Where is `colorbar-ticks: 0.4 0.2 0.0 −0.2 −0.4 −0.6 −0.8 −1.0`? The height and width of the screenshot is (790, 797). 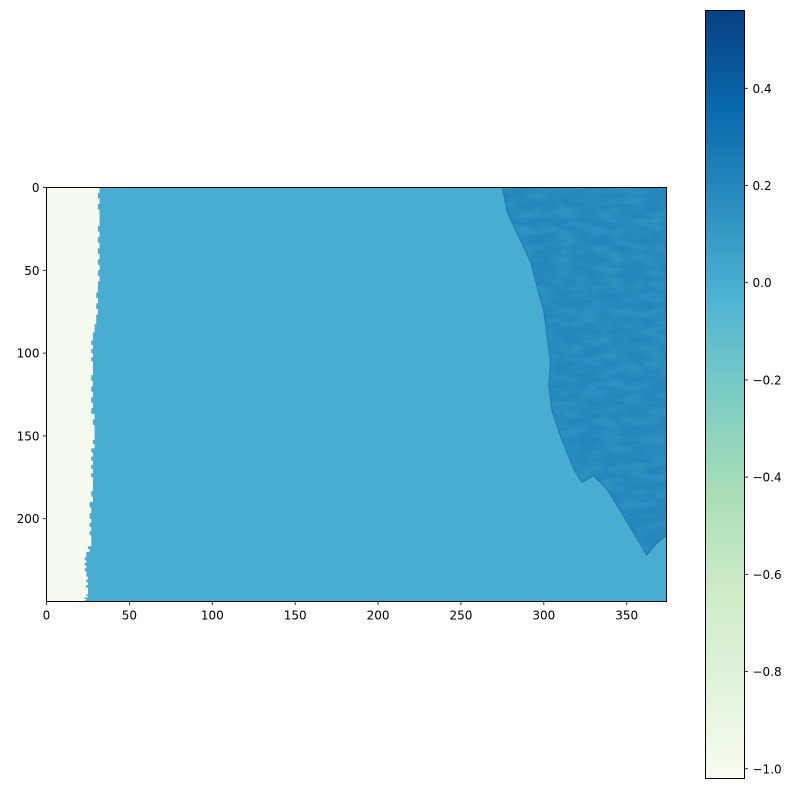
colorbar-ticks: 0.4 0.2 0.0 −0.2 −0.4 −0.6 −0.8 −1.0 is located at coordinates (763, 429).